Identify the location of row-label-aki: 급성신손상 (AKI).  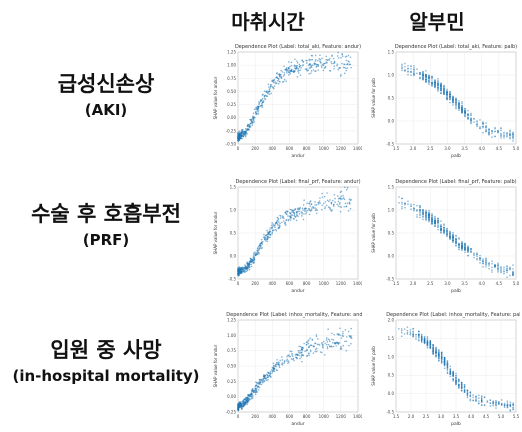
(106, 96).